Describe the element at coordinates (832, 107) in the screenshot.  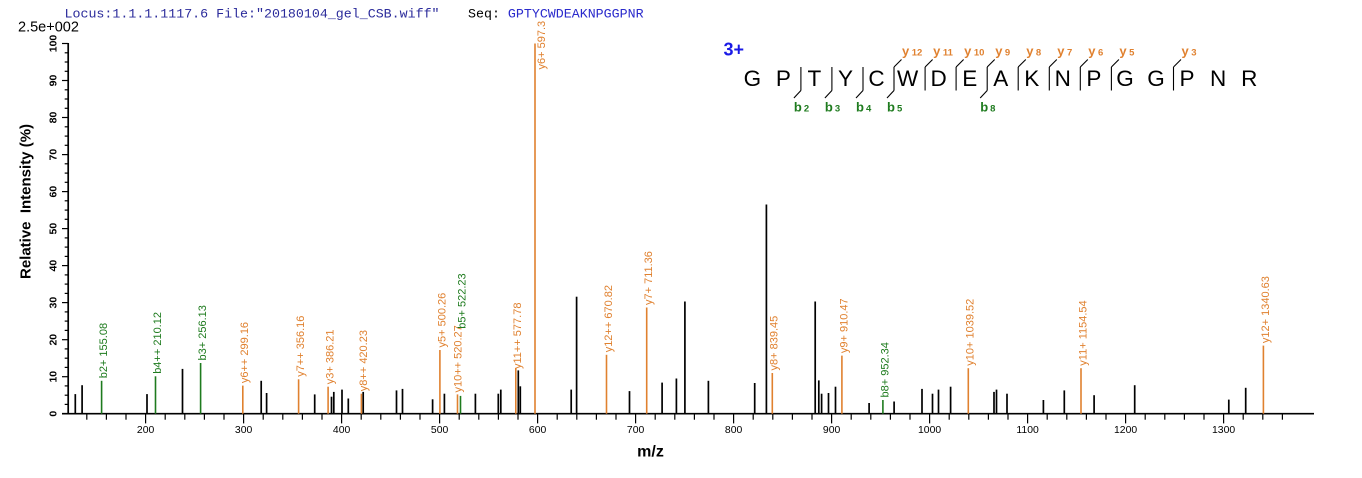
I see `svg-text: b3` at that location.